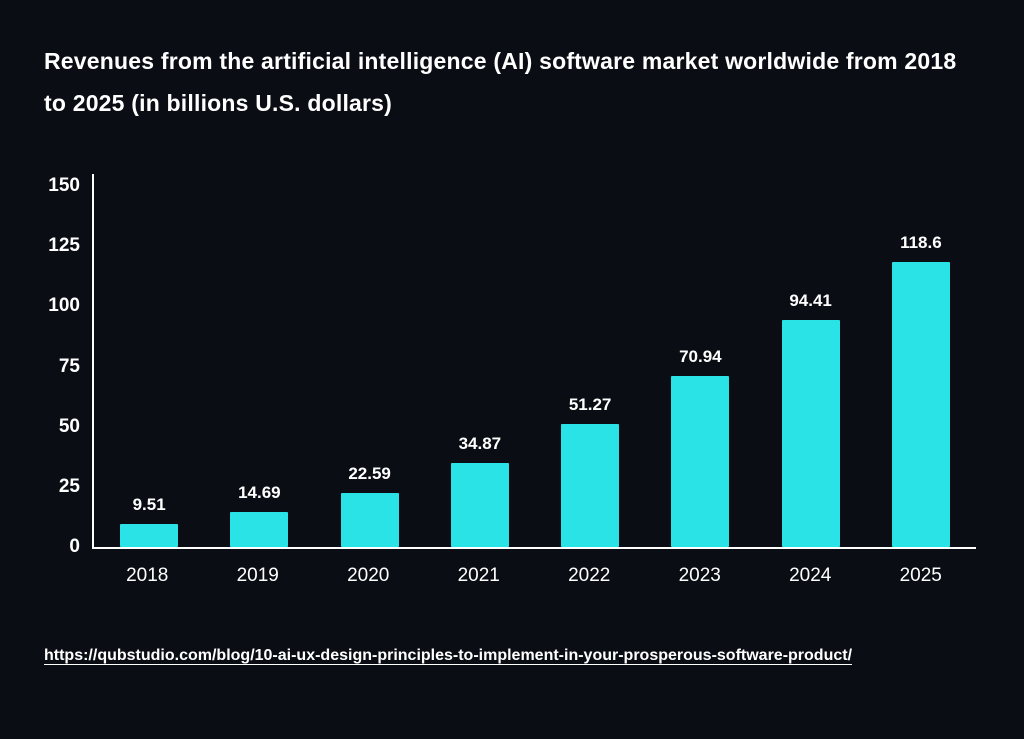  Describe the element at coordinates (257, 575) in the screenshot. I see `x-axis-label: 2019` at that location.